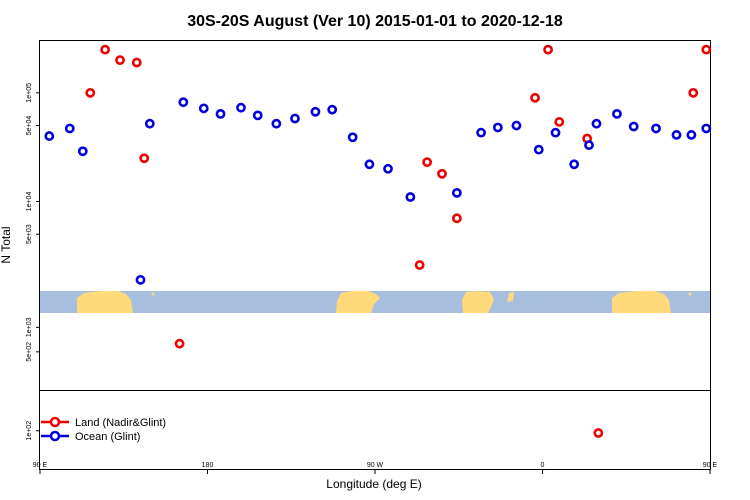 This screenshot has width=750, height=500. I want to click on legend-marker-ocean, so click(55, 436).